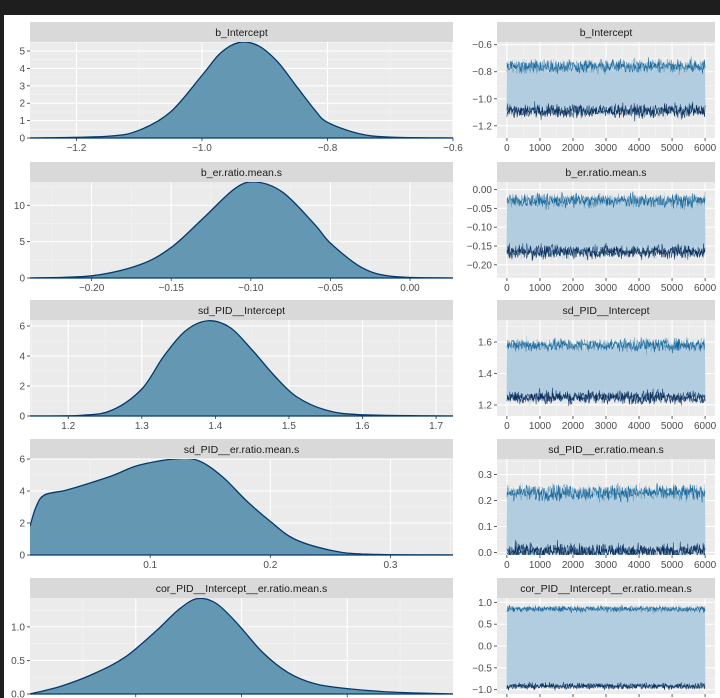  I want to click on density-panel-3: sd_PID__Intercept 1.2 1.3 1.4 1.5 1.6 1.7 0 2 4 6, so click(236, 366).